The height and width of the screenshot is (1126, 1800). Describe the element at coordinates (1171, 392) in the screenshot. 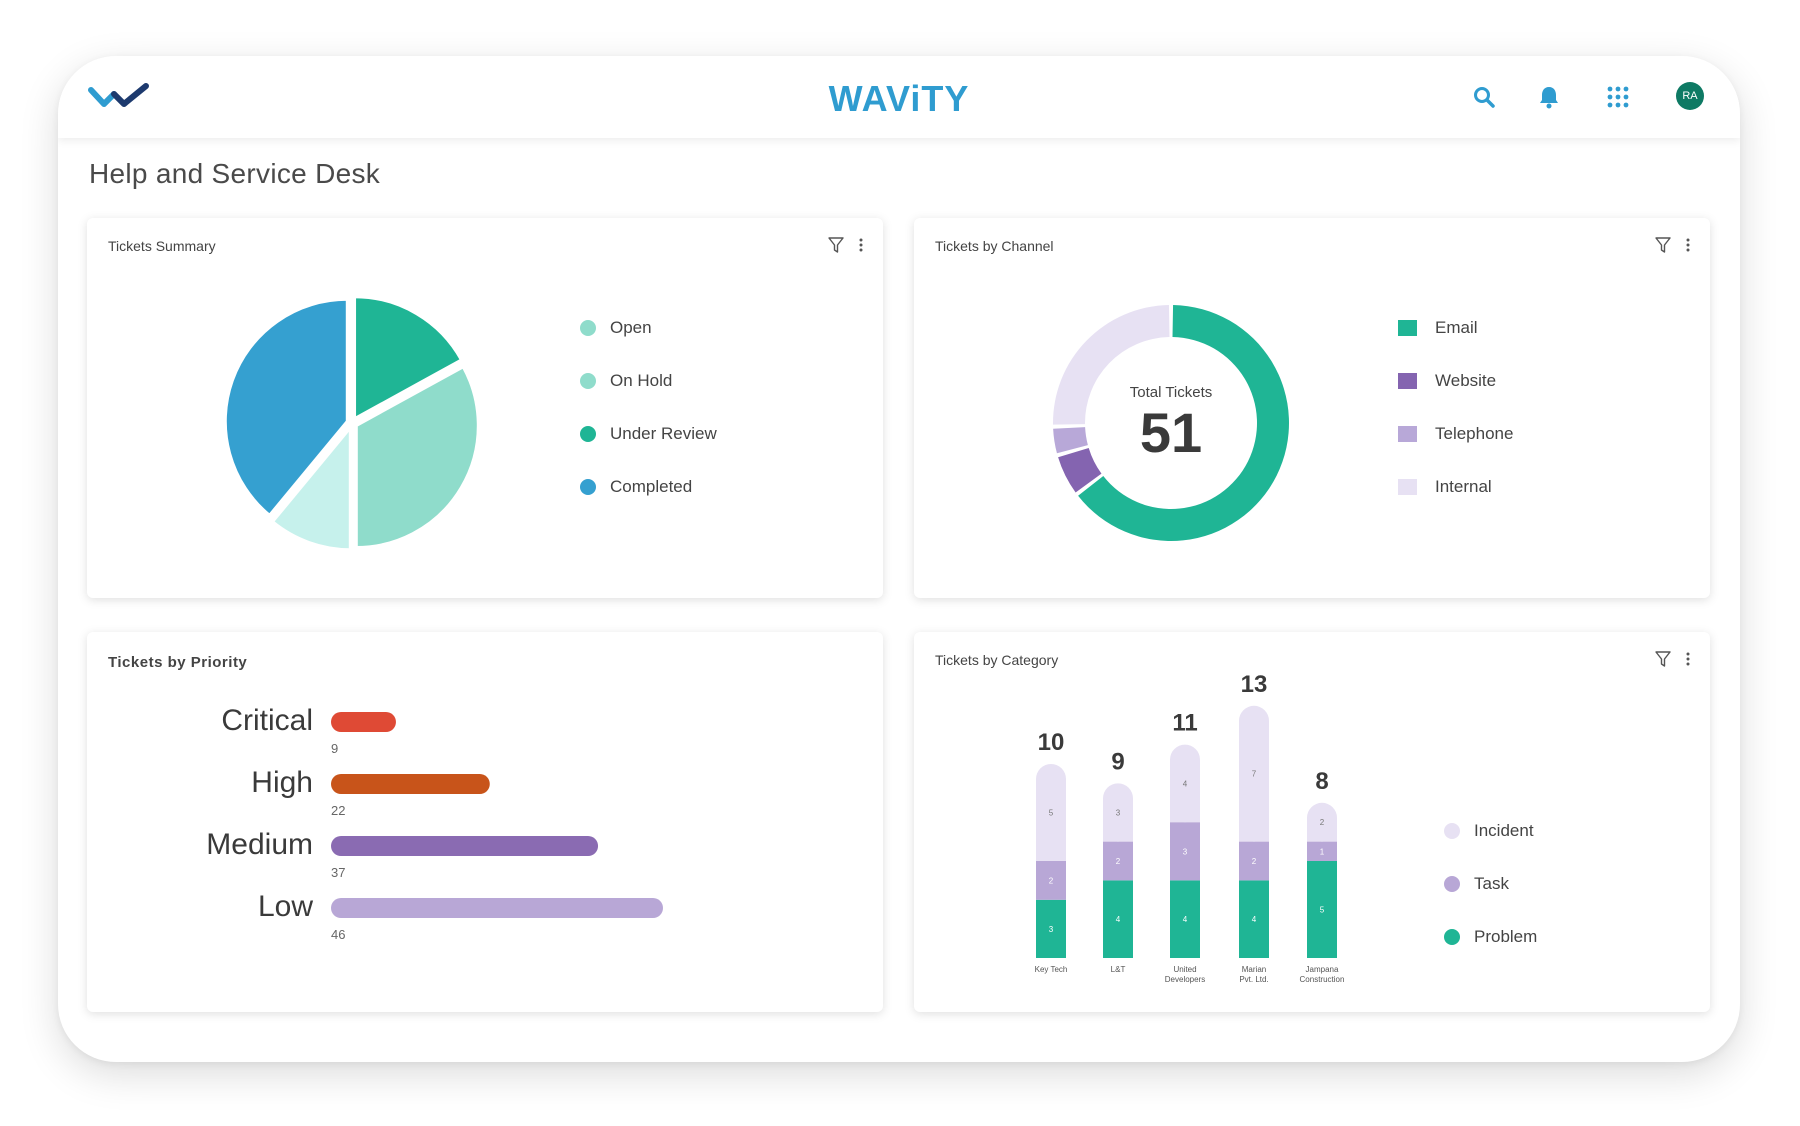

I see `donut-center-label: Total Tickets` at that location.